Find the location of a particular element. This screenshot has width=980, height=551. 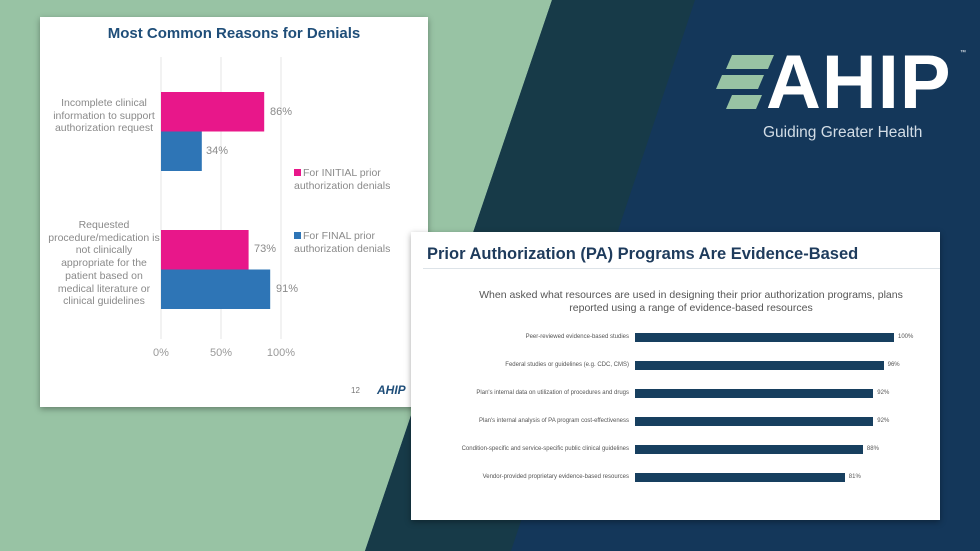

legend-item-initial: For INITIAL prior authorization denials is located at coordinates (344, 179).